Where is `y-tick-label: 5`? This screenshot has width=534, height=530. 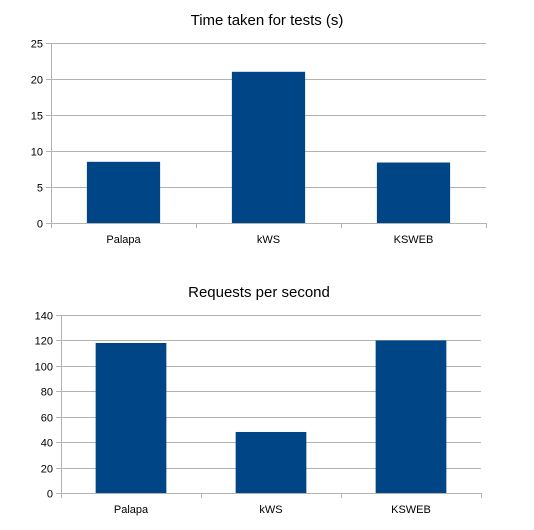
y-tick-label: 5 is located at coordinates (40, 189).